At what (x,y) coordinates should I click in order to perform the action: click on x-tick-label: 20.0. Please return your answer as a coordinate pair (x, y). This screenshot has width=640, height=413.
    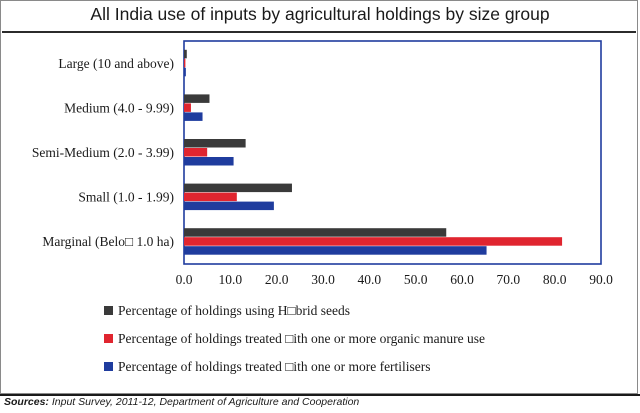
    Looking at the image, I should click on (277, 279).